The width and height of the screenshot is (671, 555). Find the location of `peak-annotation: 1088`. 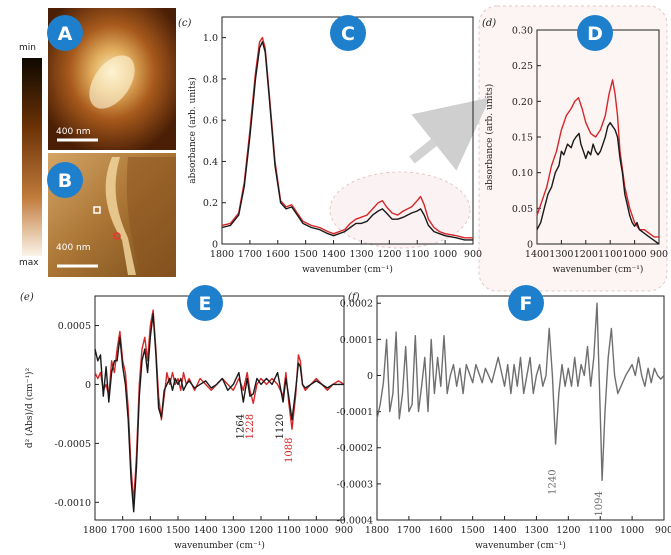

peak-annotation: 1088 is located at coordinates (289, 449).